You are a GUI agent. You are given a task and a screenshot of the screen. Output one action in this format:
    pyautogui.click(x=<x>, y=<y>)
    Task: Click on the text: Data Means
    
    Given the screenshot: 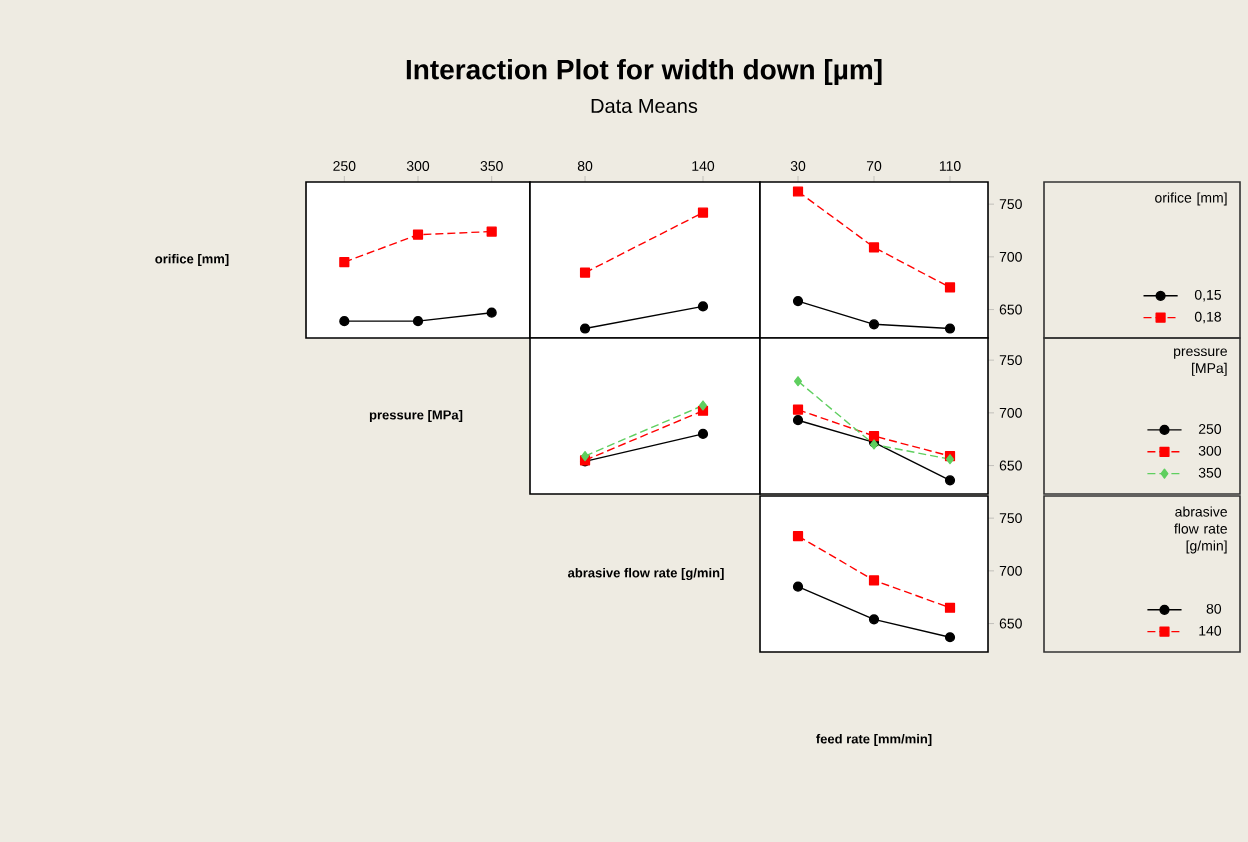 What is the action you would take?
    pyautogui.click(x=644, y=106)
    